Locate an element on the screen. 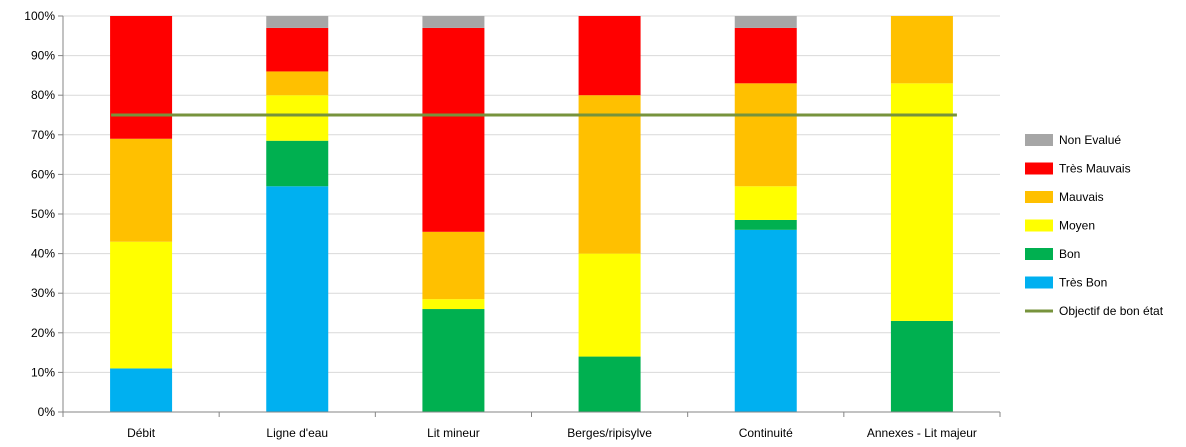 The image size is (1186, 447). y-tick-label: 100% is located at coordinates (39, 16).